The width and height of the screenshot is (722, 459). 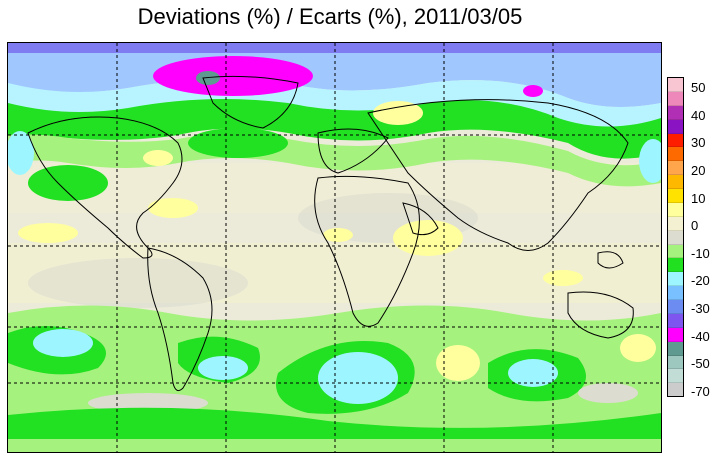 I want to click on north-lightgreen-band, so click(x=334, y=160).